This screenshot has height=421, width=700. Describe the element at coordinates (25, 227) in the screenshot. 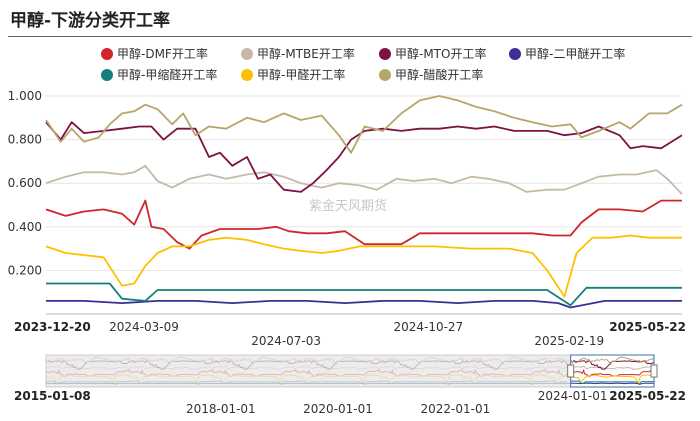

I see `y-tick-label: 0.400` at that location.